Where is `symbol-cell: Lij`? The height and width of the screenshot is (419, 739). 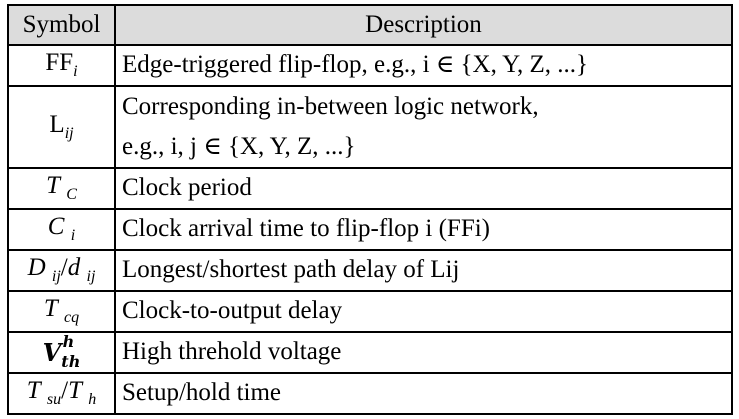 symbol-cell: Lij is located at coordinates (61, 127).